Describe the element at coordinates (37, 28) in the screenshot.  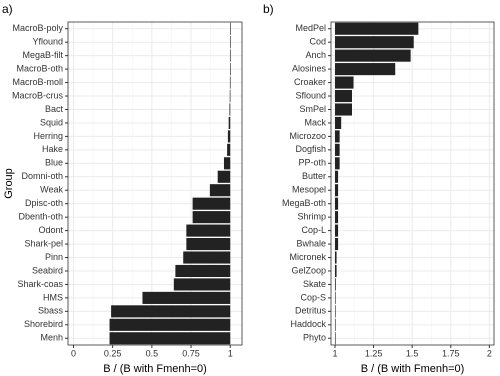
I see `y-tick-label: MacroB-poly` at that location.